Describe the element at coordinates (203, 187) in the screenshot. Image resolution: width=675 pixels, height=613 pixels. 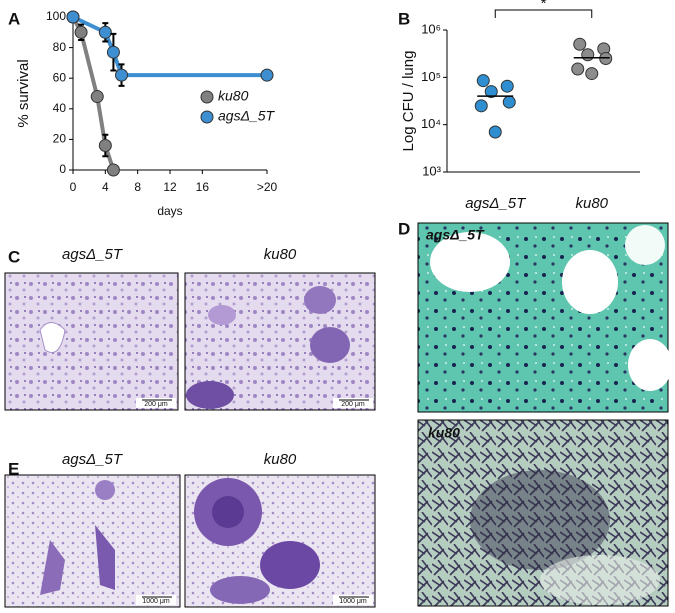
I see `x-tick-label: 16` at that location.